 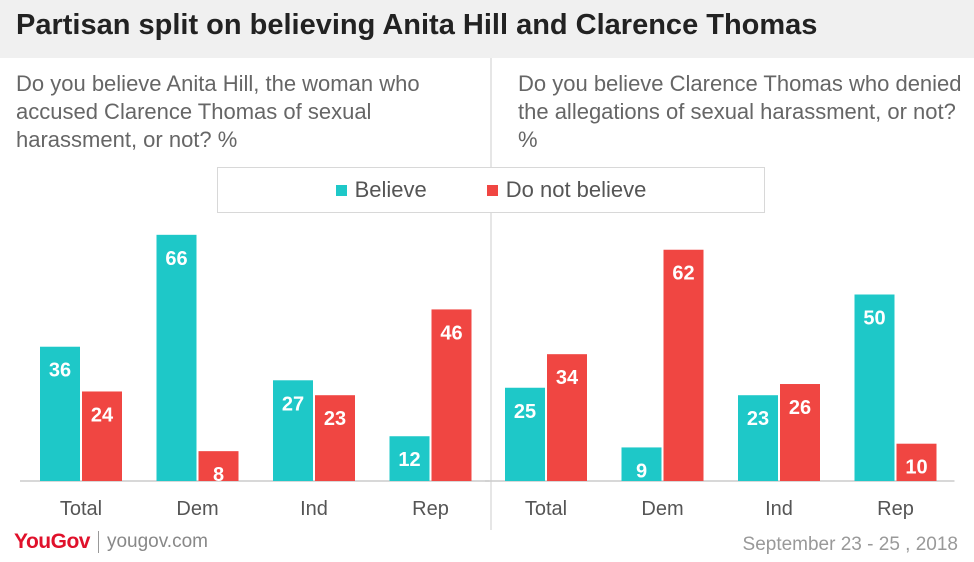 I want to click on data-label-1-rep-not-believe: 46, so click(x=451, y=333).